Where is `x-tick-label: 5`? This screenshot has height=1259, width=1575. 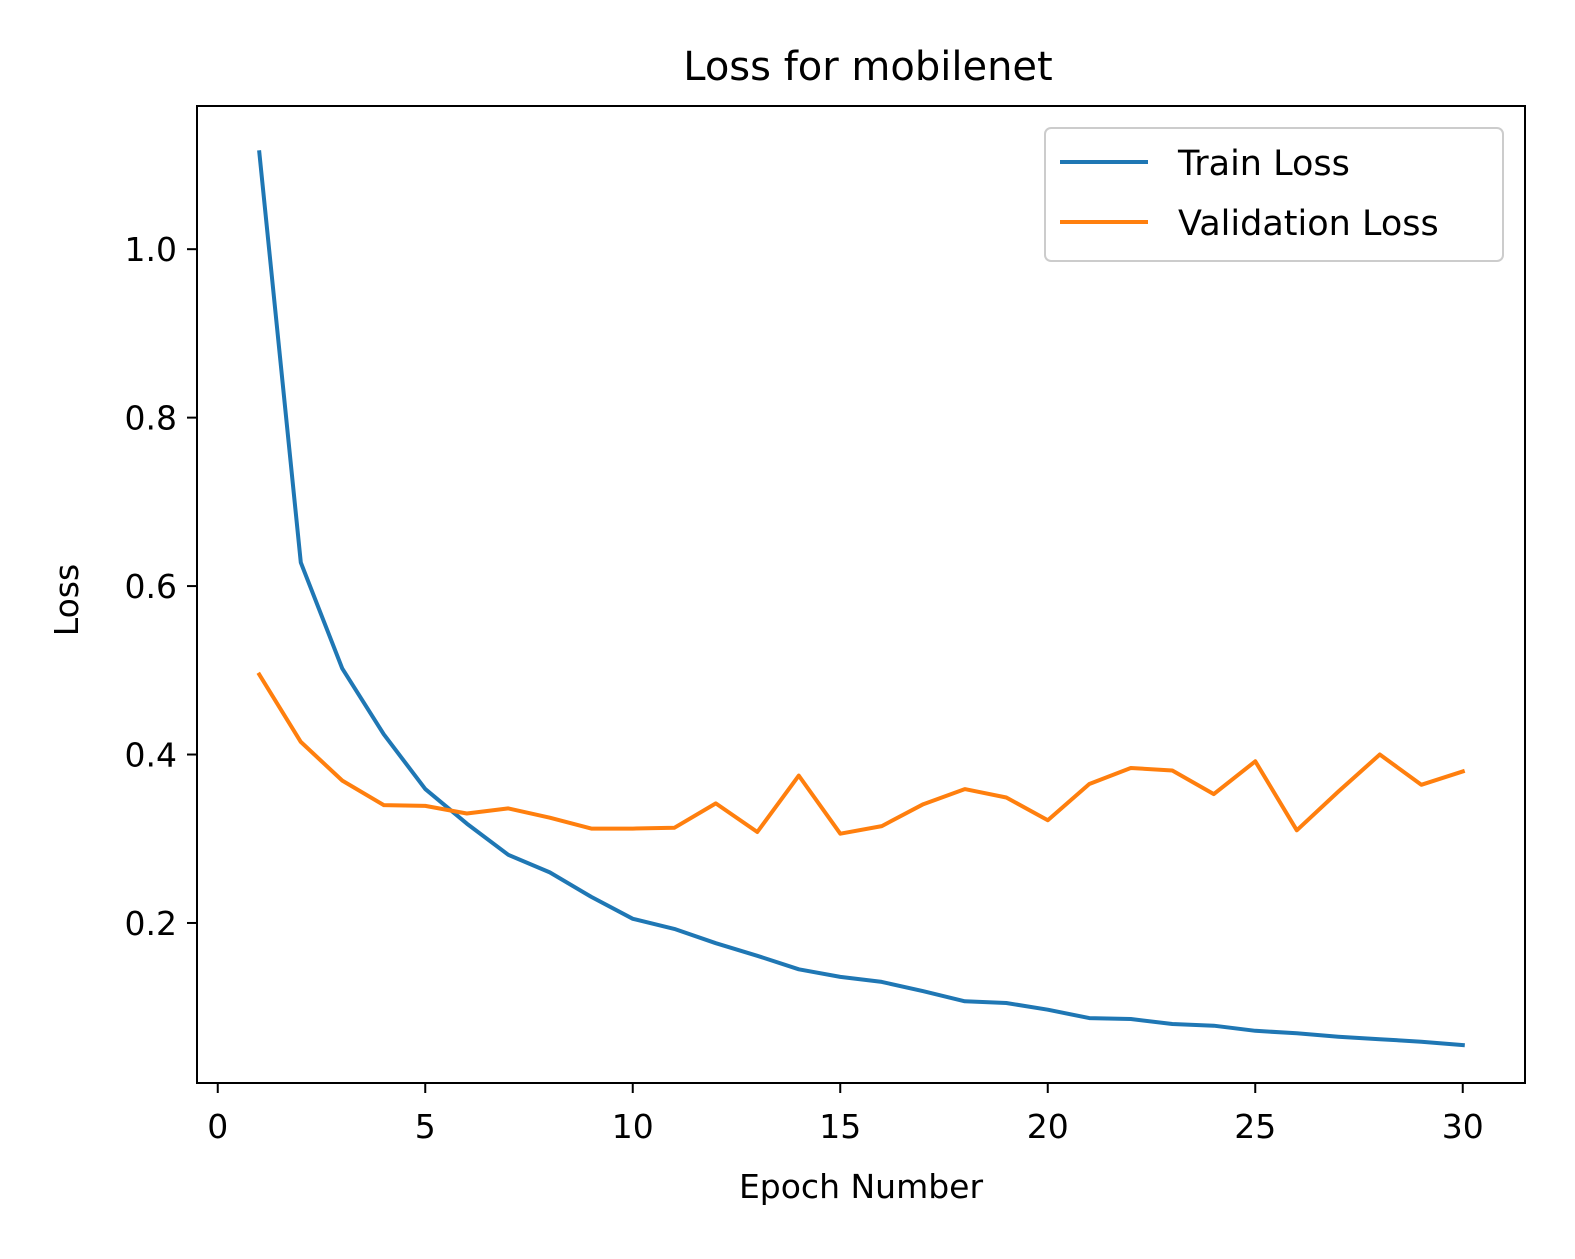 x-tick-label: 5 is located at coordinates (425, 1126).